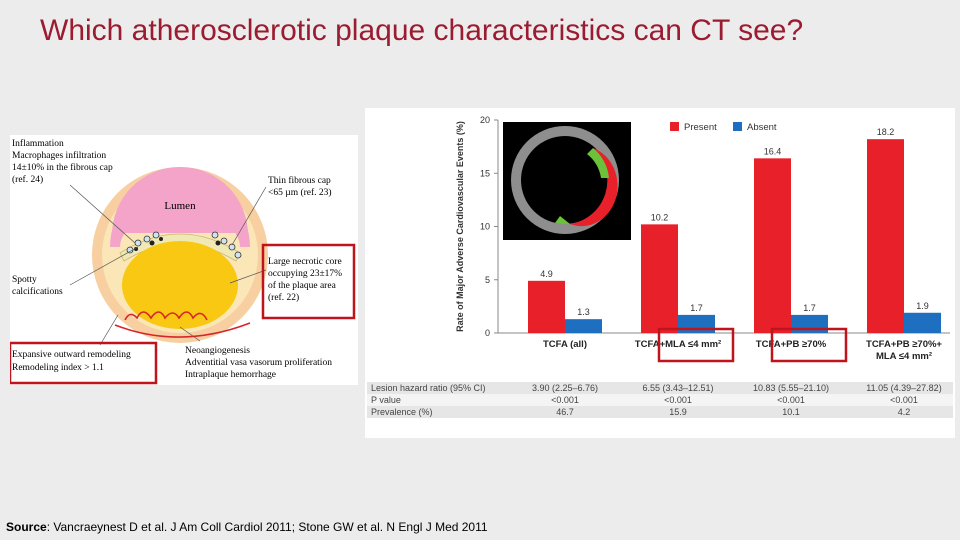 Image resolution: width=960 pixels, height=540 pixels. Describe the element at coordinates (38, 143) in the screenshot. I see `inflammation-label: Inflammation` at that location.